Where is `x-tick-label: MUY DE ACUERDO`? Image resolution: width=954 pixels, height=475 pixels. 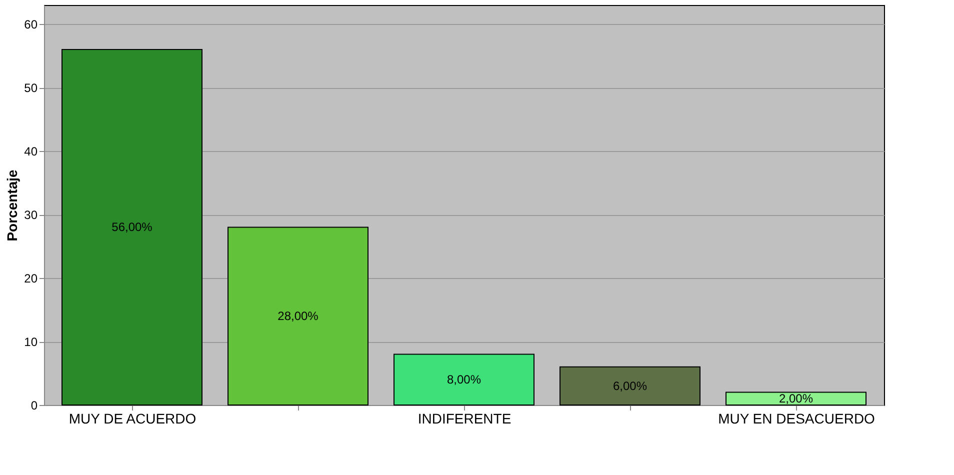
x-tick-label: MUY DE ACUERDO is located at coordinates (132, 418).